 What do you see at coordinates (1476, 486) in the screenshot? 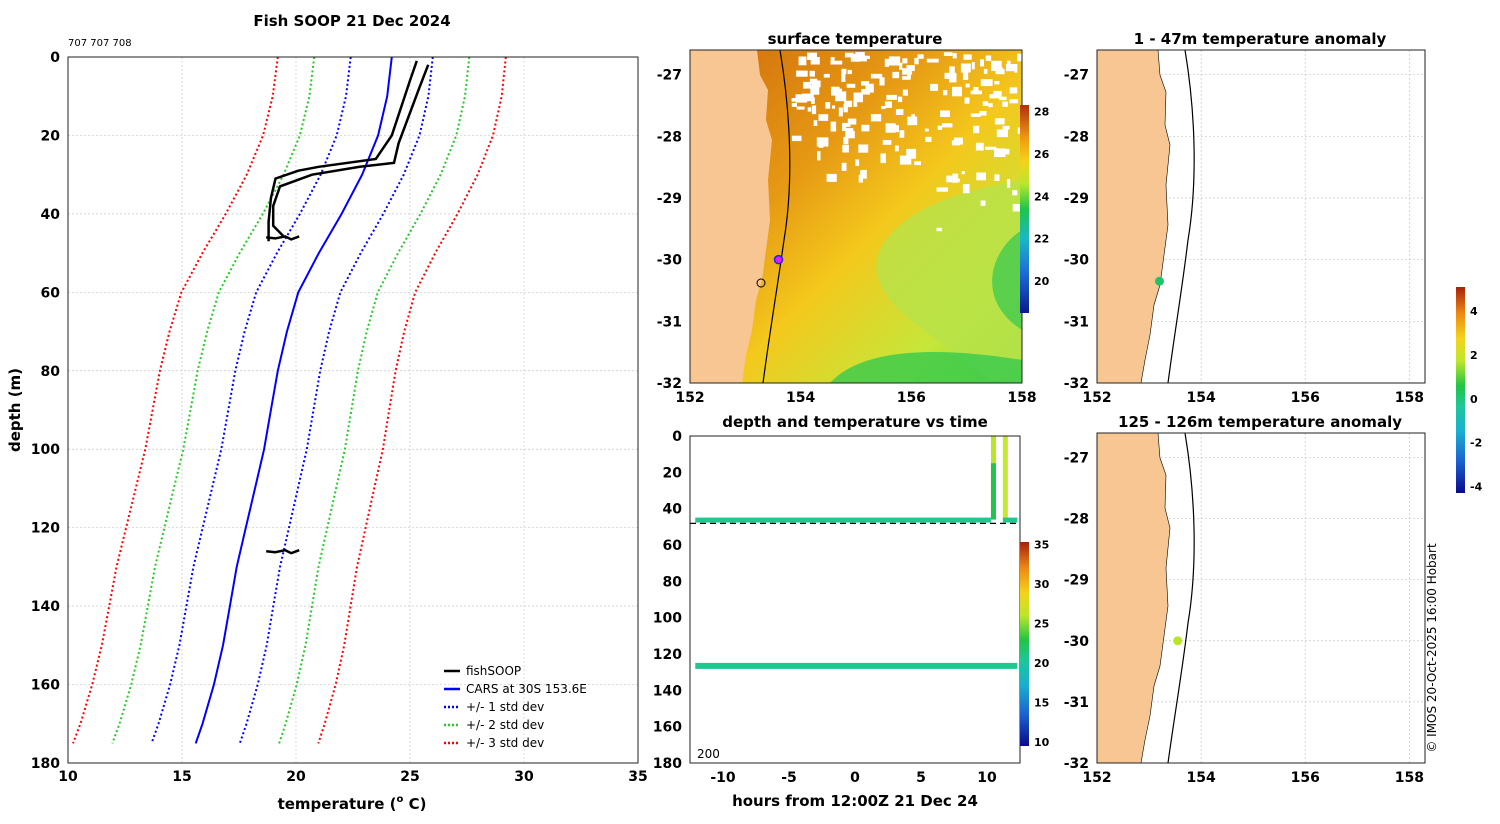
I see `anomaly-colorbar-tick: -4` at bounding box center [1476, 486].